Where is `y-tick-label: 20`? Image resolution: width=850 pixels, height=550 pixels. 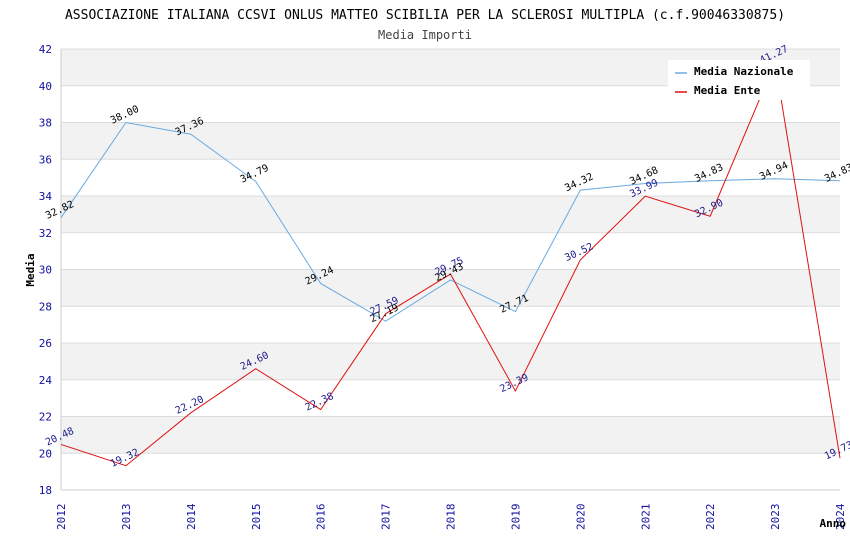
y-tick-label: 20 is located at coordinates (45, 453).